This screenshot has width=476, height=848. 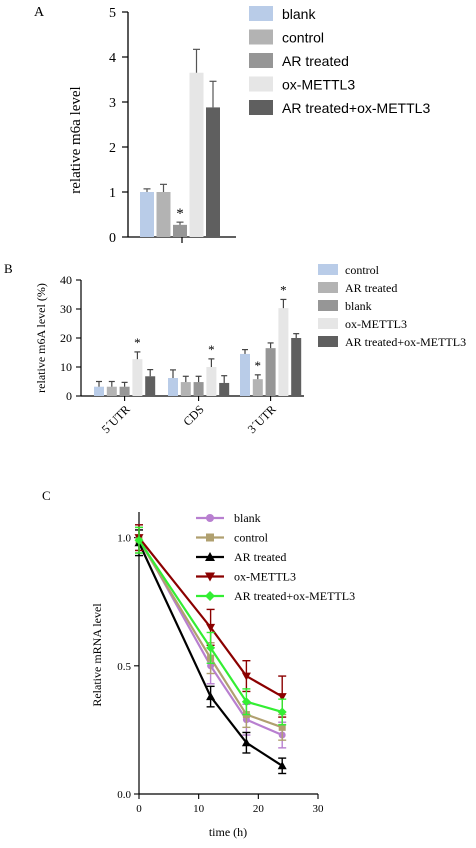 I want to click on panel-b-y-tick-label: 10, so click(x=66, y=367).